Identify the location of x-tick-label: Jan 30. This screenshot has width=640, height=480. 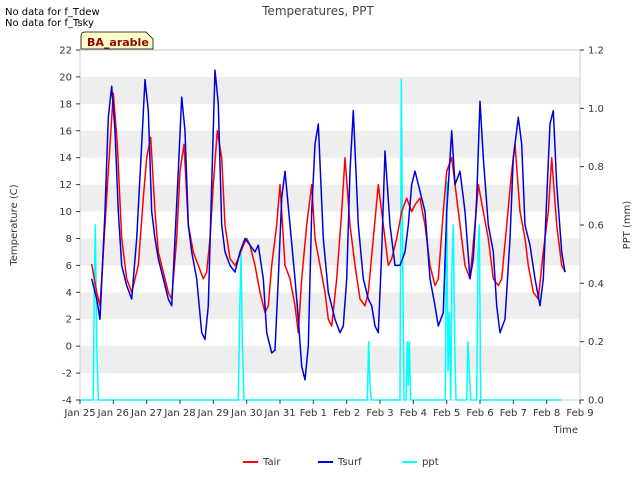
(246, 413).